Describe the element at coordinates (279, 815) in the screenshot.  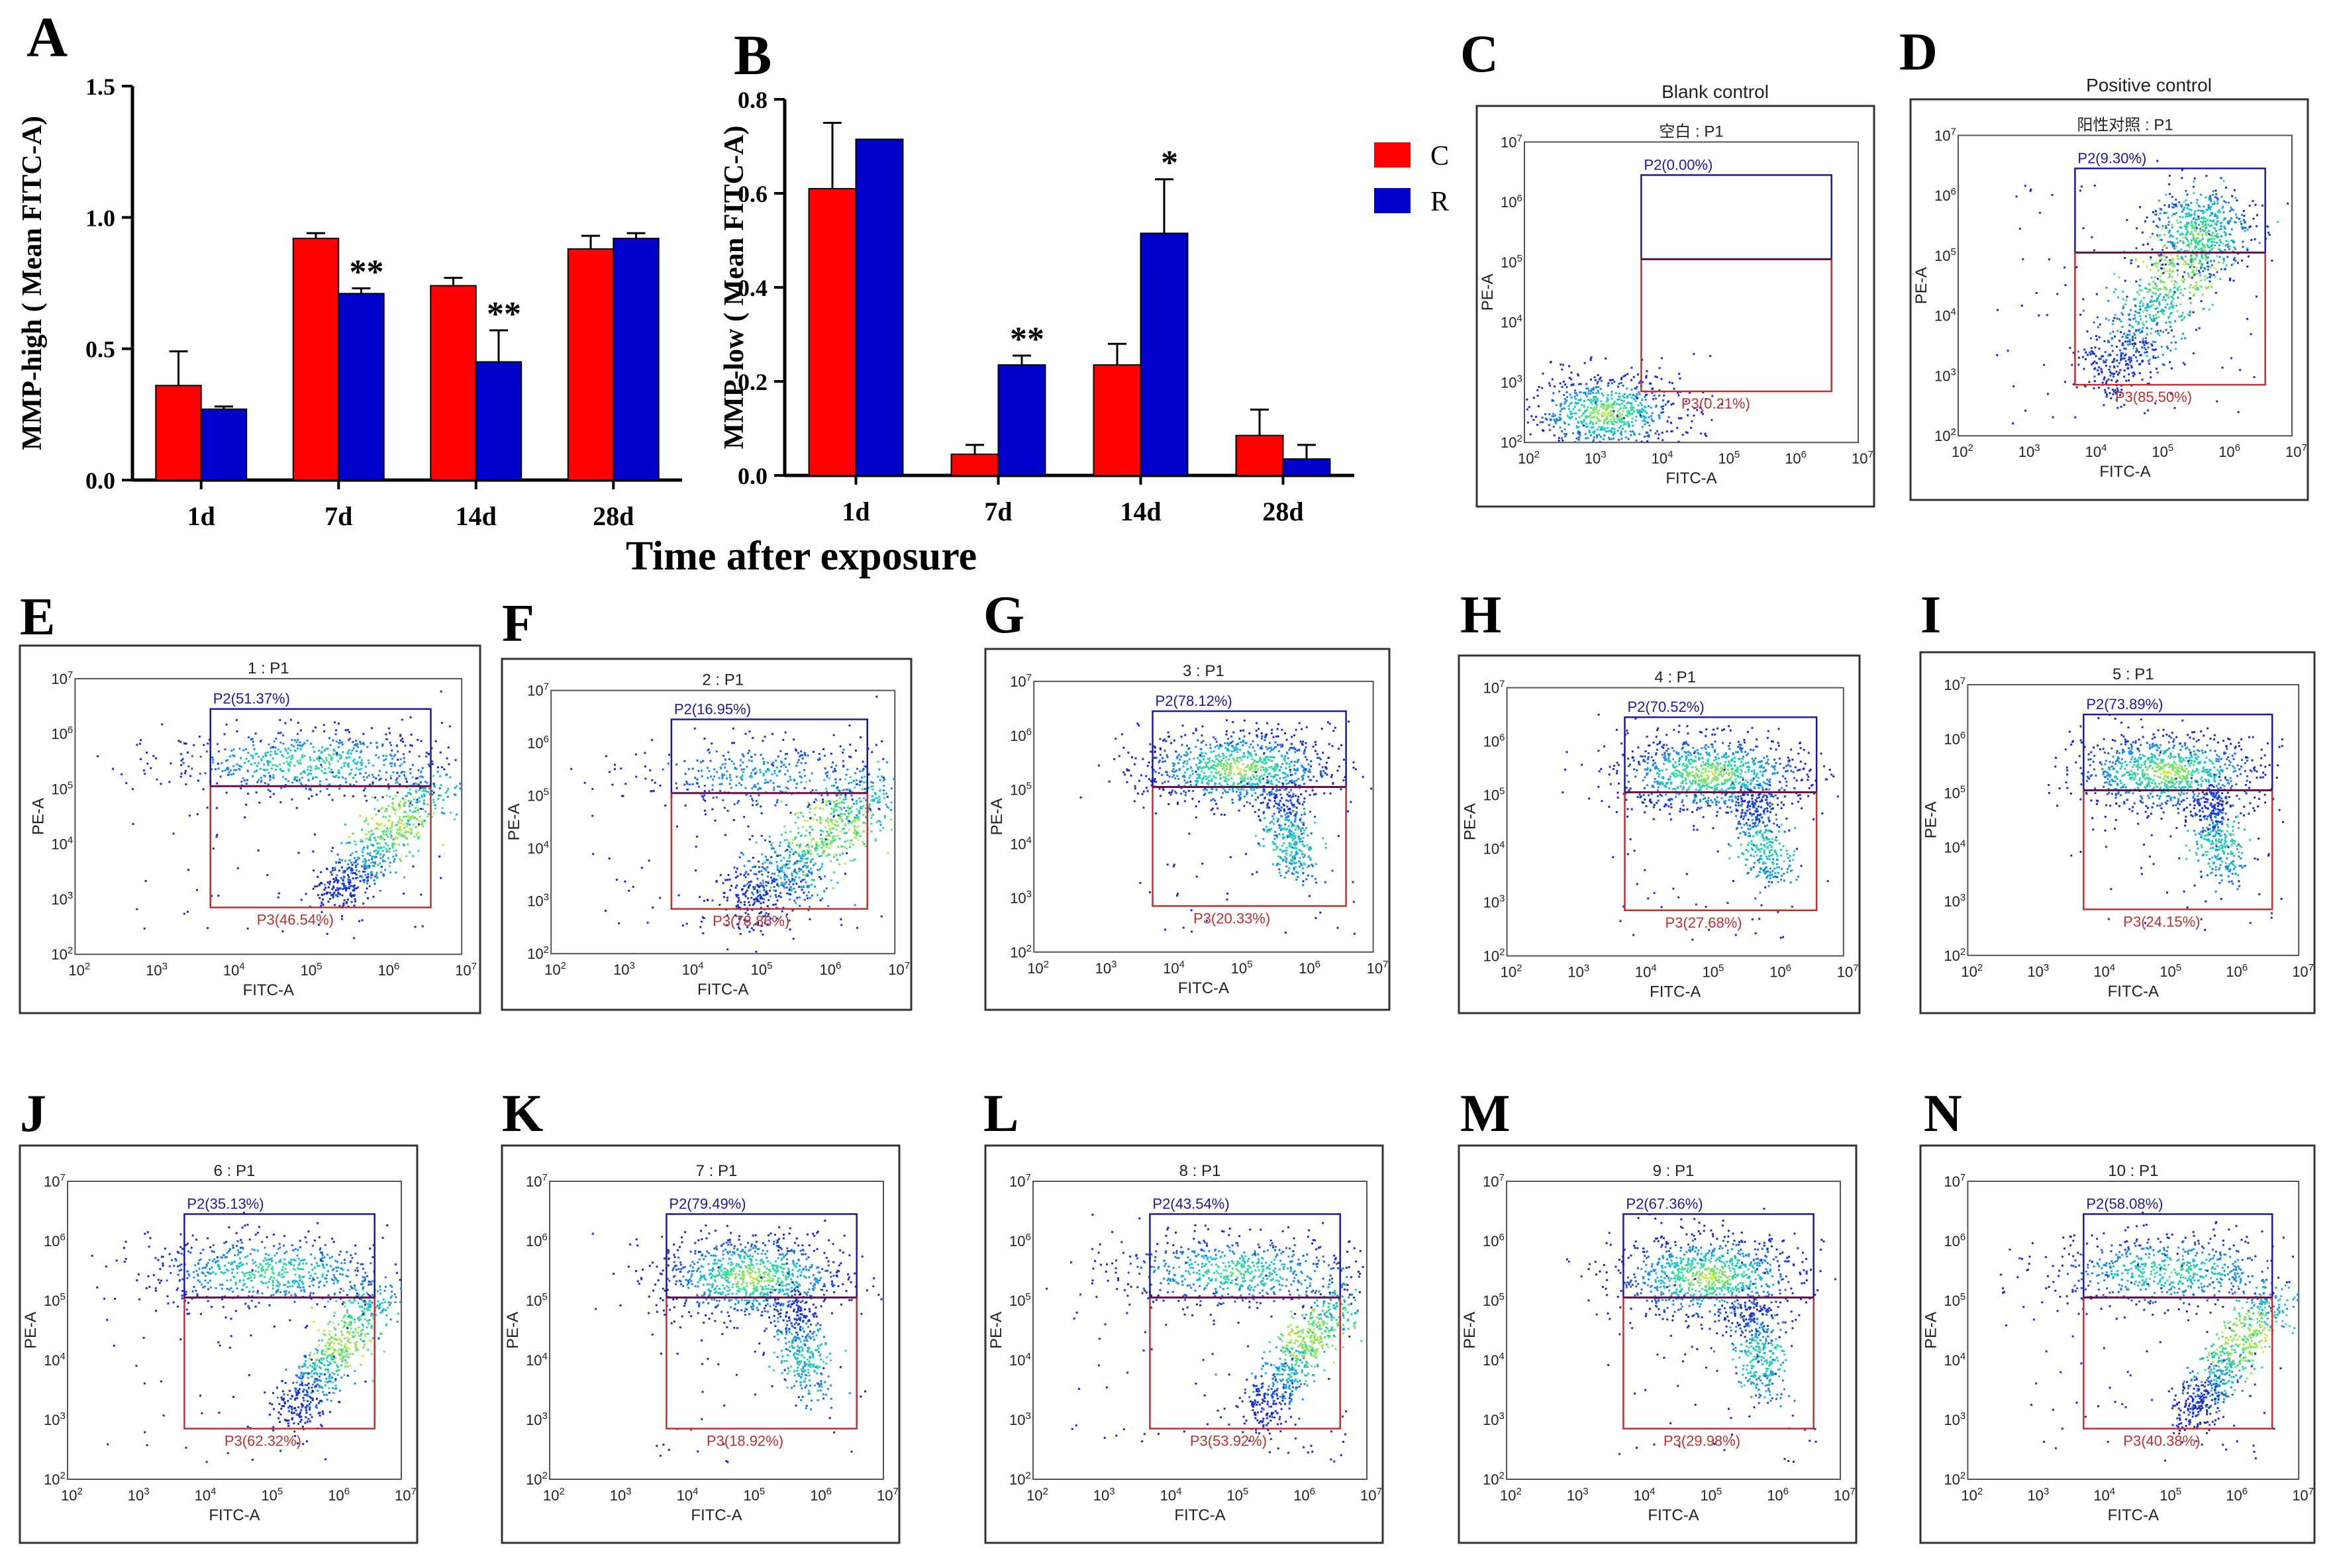
I see `scatter-dots` at that location.